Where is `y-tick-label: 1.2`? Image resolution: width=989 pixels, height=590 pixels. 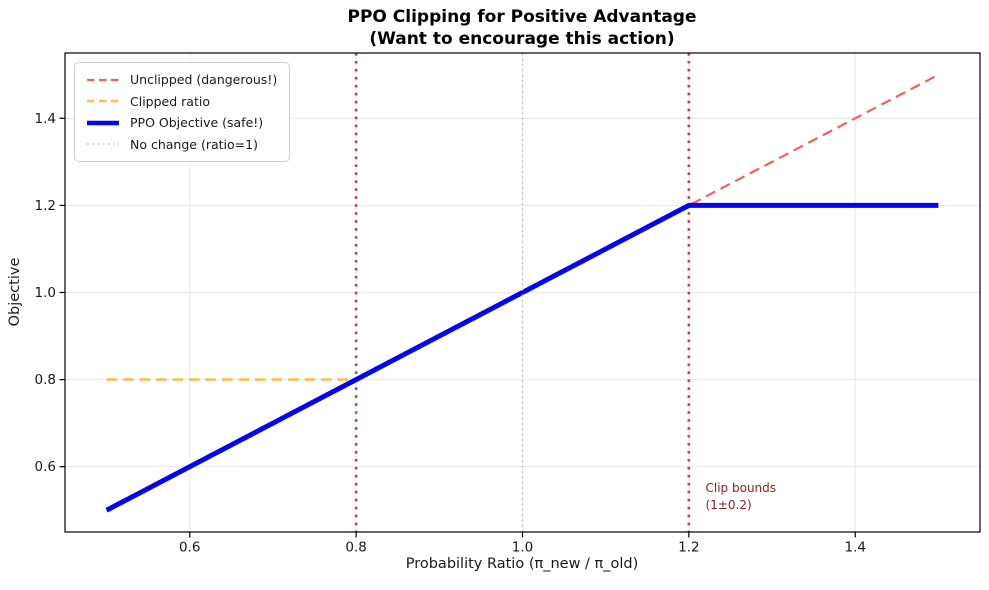
y-tick-label: 1.2 is located at coordinates (45, 206).